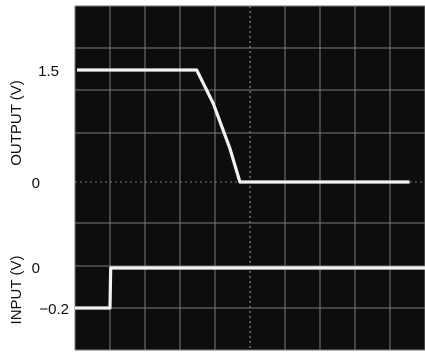 The height and width of the screenshot is (358, 425). I want to click on input-trace, so click(250, 288).